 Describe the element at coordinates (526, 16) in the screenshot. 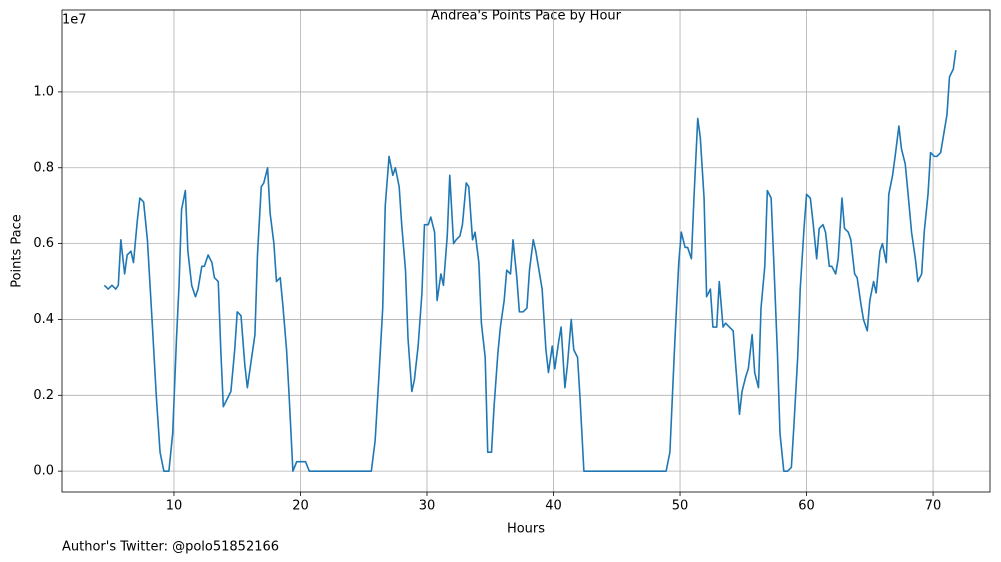

I see `chart-title: Andrea's Points Pace by Hour` at that location.